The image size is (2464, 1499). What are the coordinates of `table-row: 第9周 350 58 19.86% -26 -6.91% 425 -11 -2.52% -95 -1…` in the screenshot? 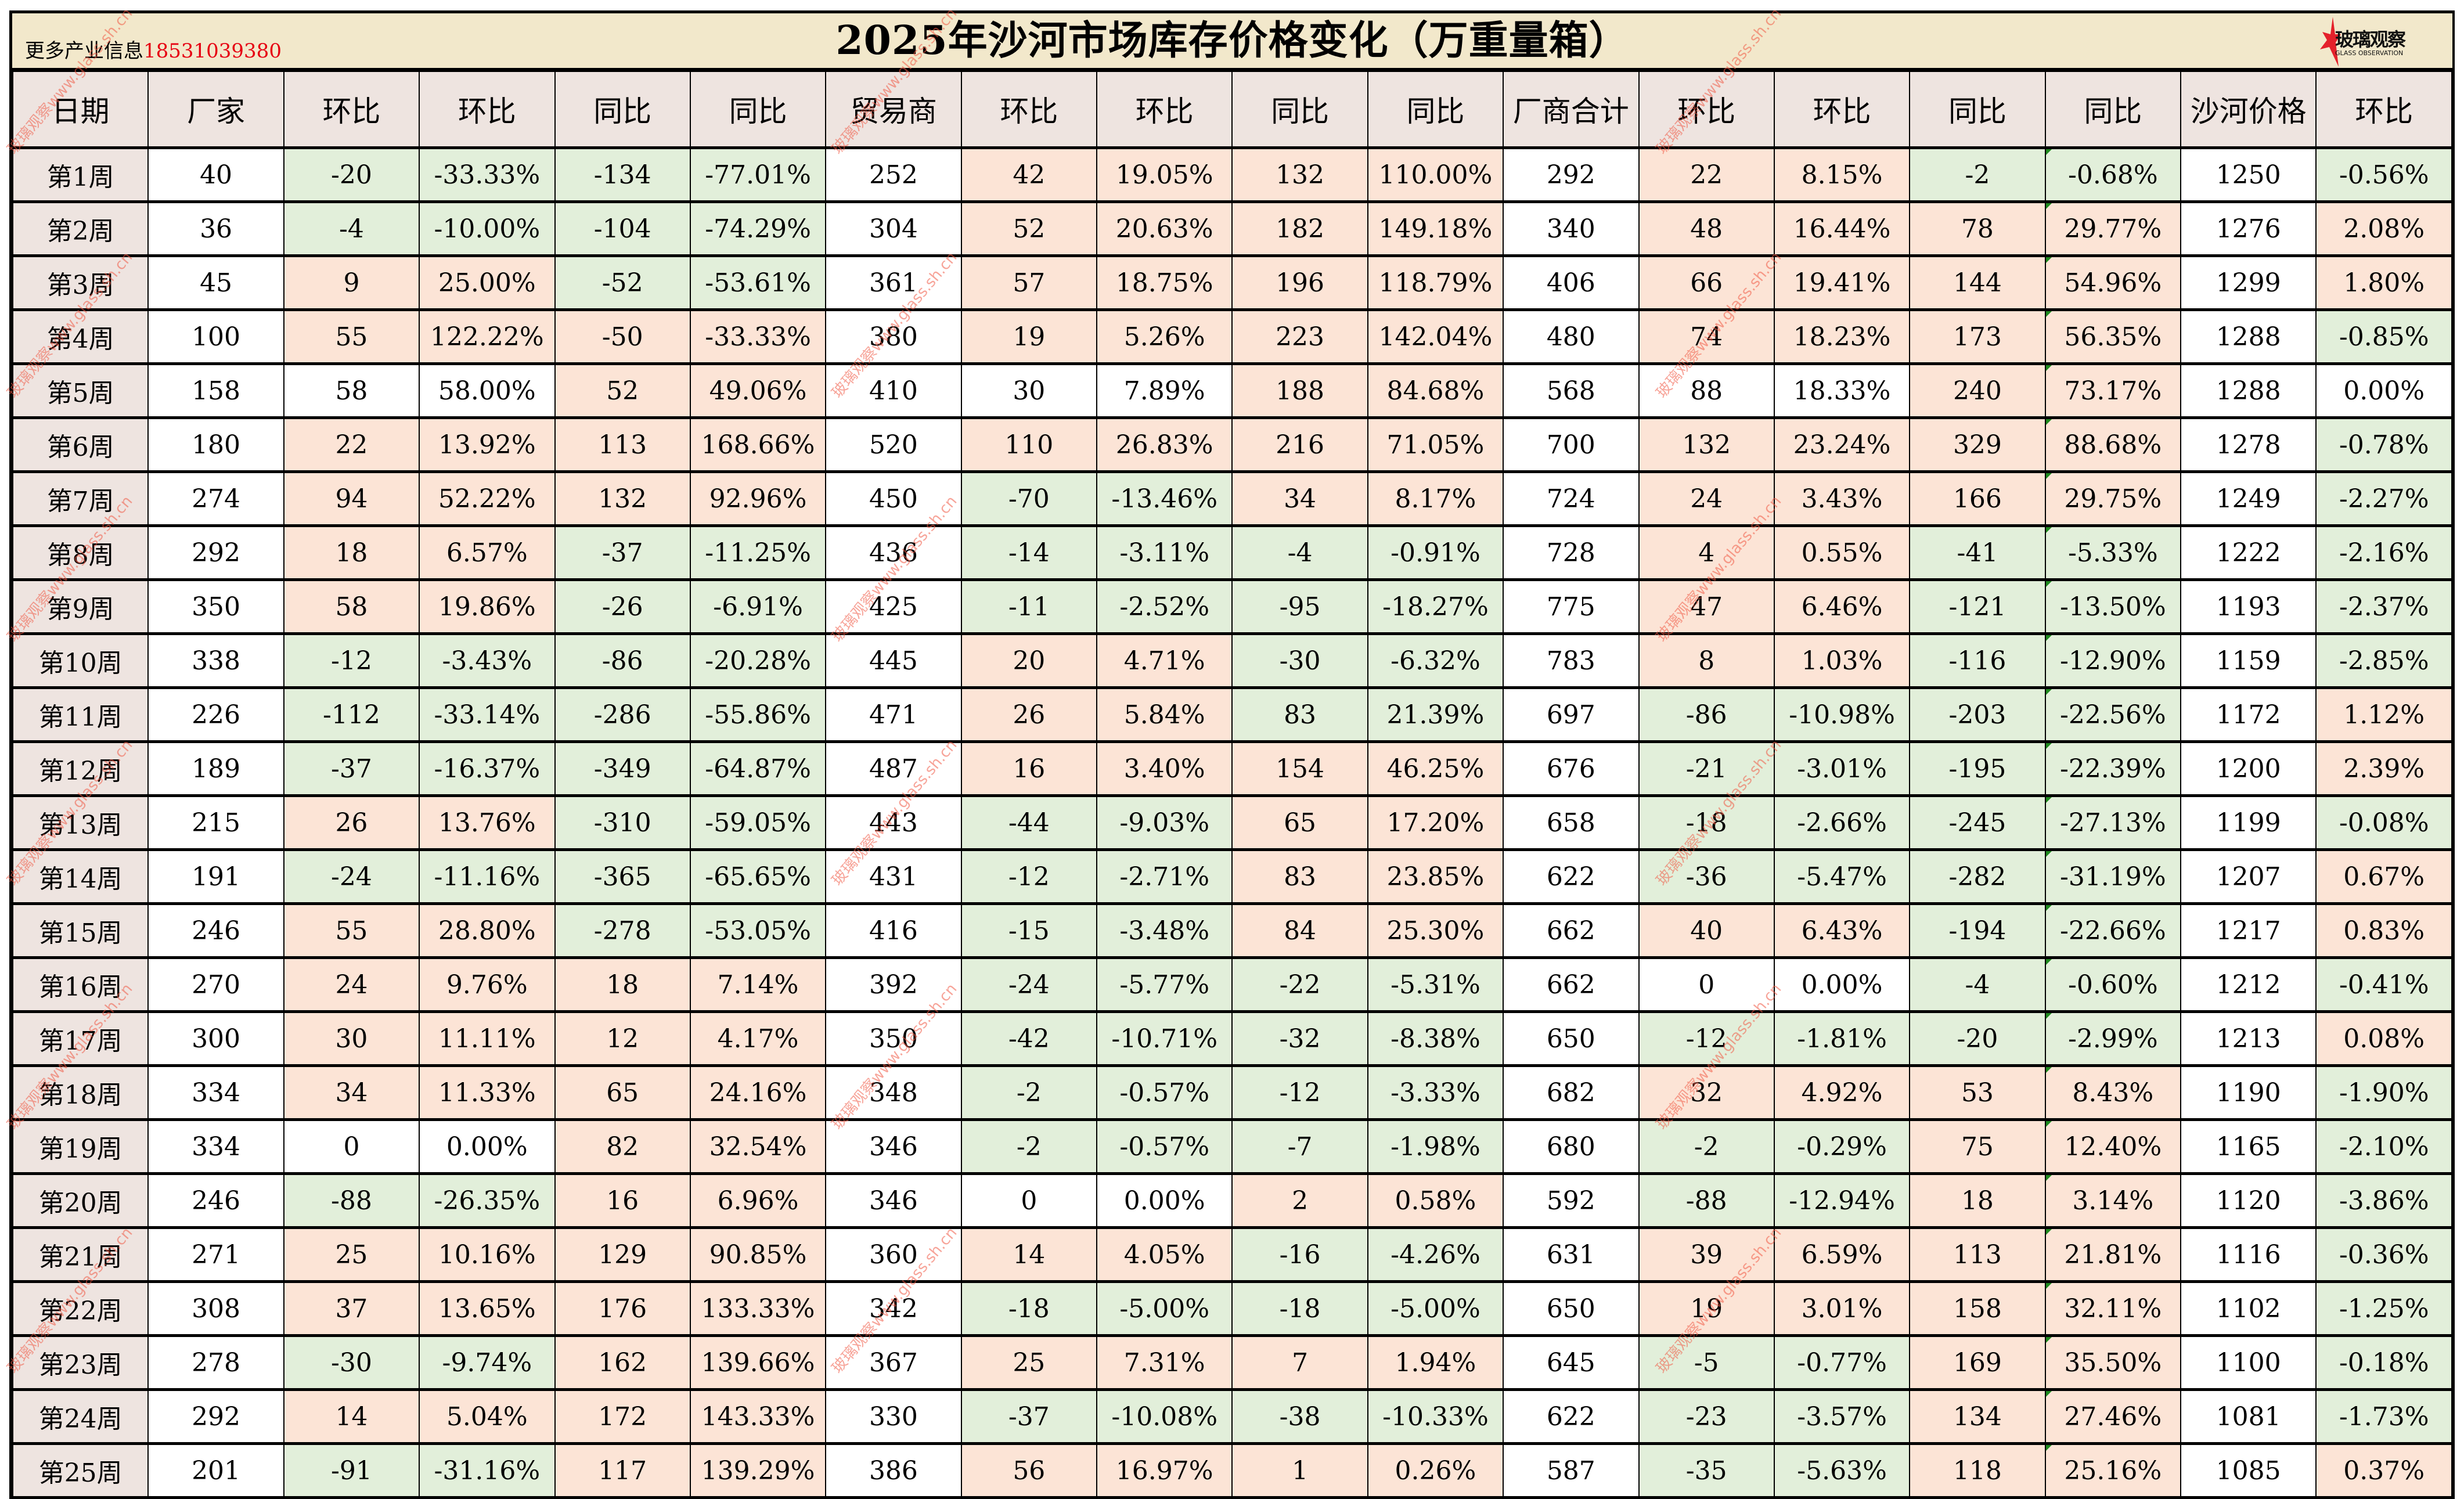 It's located at (1232, 607).